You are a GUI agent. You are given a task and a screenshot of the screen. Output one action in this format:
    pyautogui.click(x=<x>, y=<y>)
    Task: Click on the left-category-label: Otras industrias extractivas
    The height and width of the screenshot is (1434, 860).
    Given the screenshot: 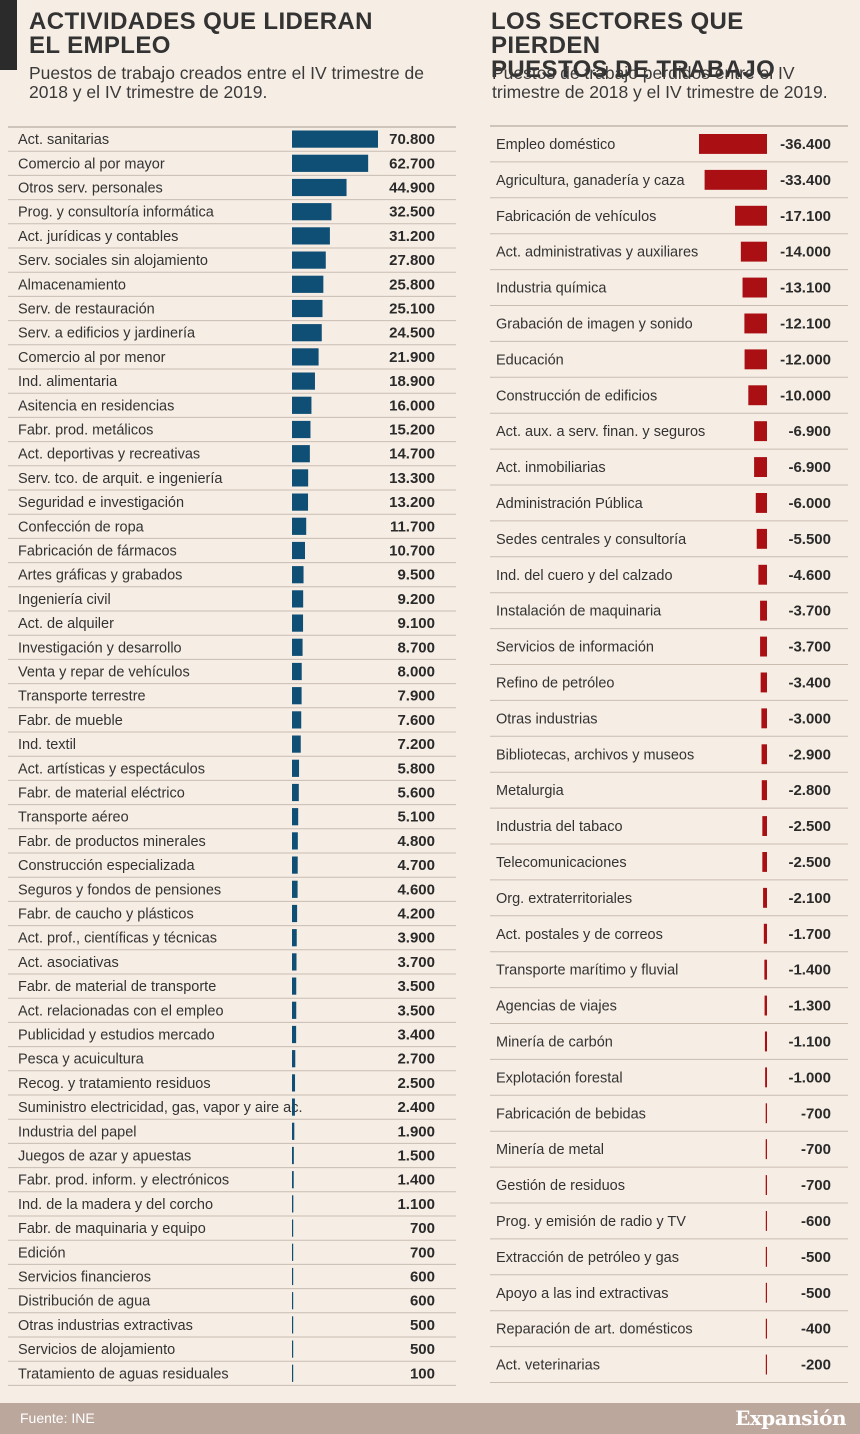 What is the action you would take?
    pyautogui.click(x=105, y=1326)
    